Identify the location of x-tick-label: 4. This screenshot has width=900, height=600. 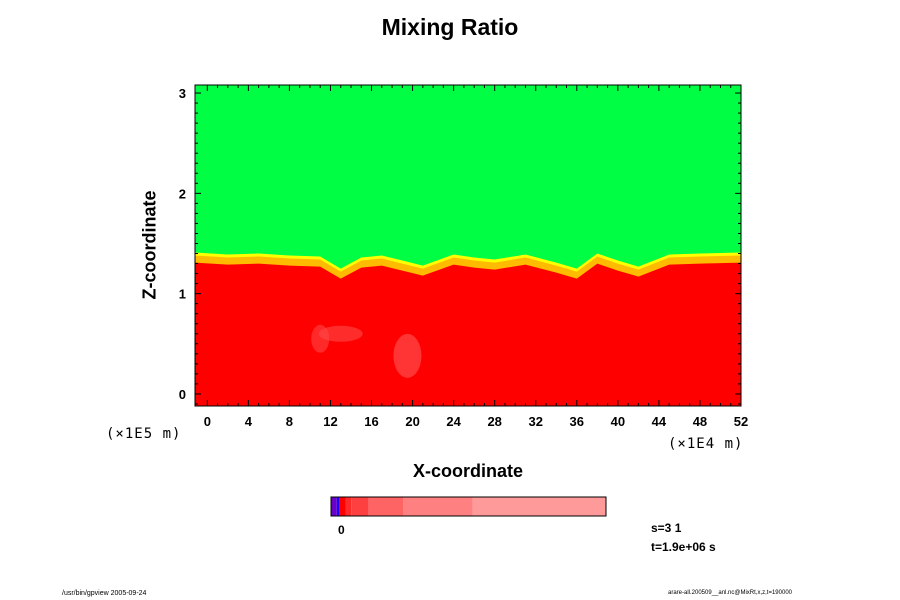
(249, 421).